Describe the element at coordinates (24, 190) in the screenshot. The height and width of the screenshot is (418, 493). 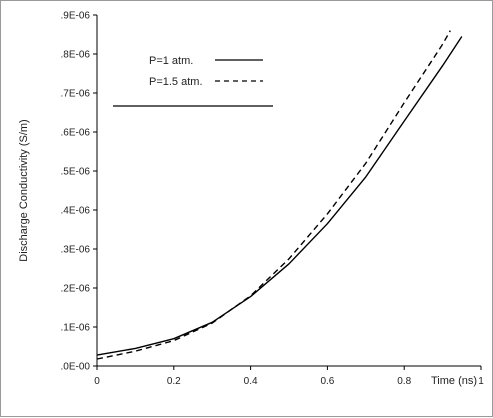
I see `y-axis-title: Discharge Conductivity (S/m)` at that location.